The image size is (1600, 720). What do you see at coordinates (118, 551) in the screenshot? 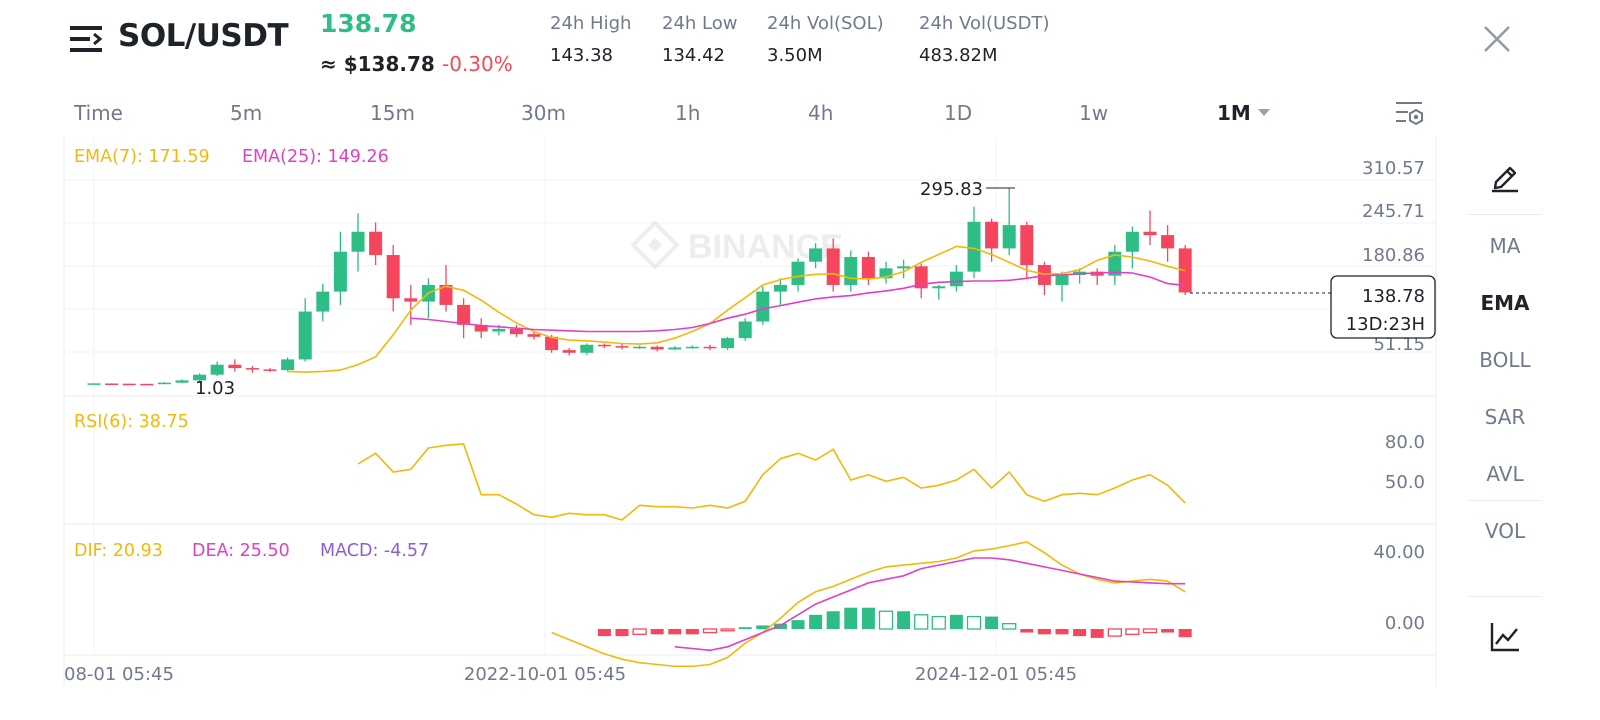
I see `legend-dif: DIF: 20.93` at bounding box center [118, 551].